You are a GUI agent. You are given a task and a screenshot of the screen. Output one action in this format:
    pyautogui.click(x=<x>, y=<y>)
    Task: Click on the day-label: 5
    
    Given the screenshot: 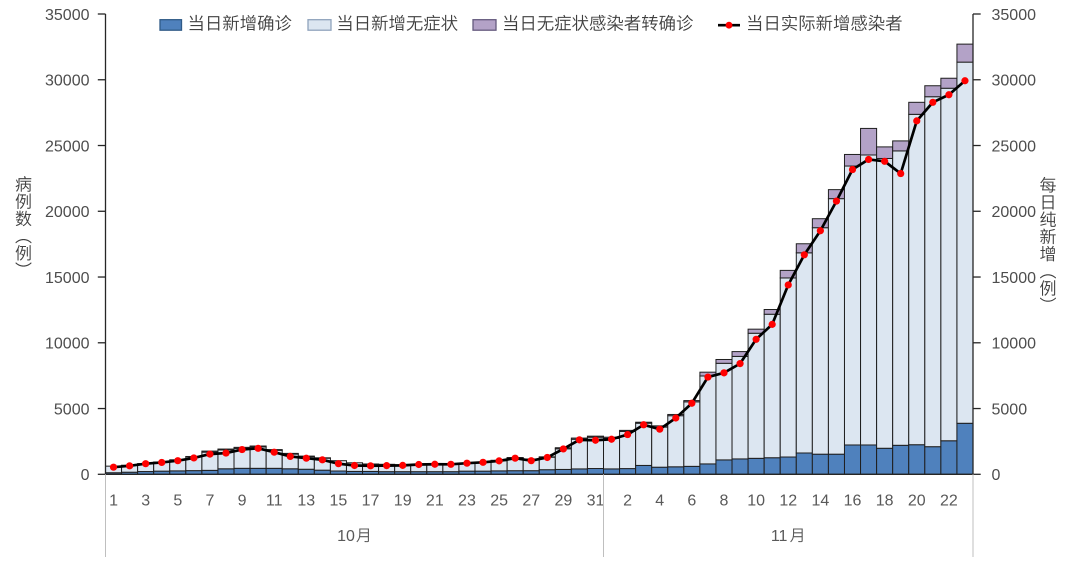 What is the action you would take?
    pyautogui.click(x=177, y=501)
    